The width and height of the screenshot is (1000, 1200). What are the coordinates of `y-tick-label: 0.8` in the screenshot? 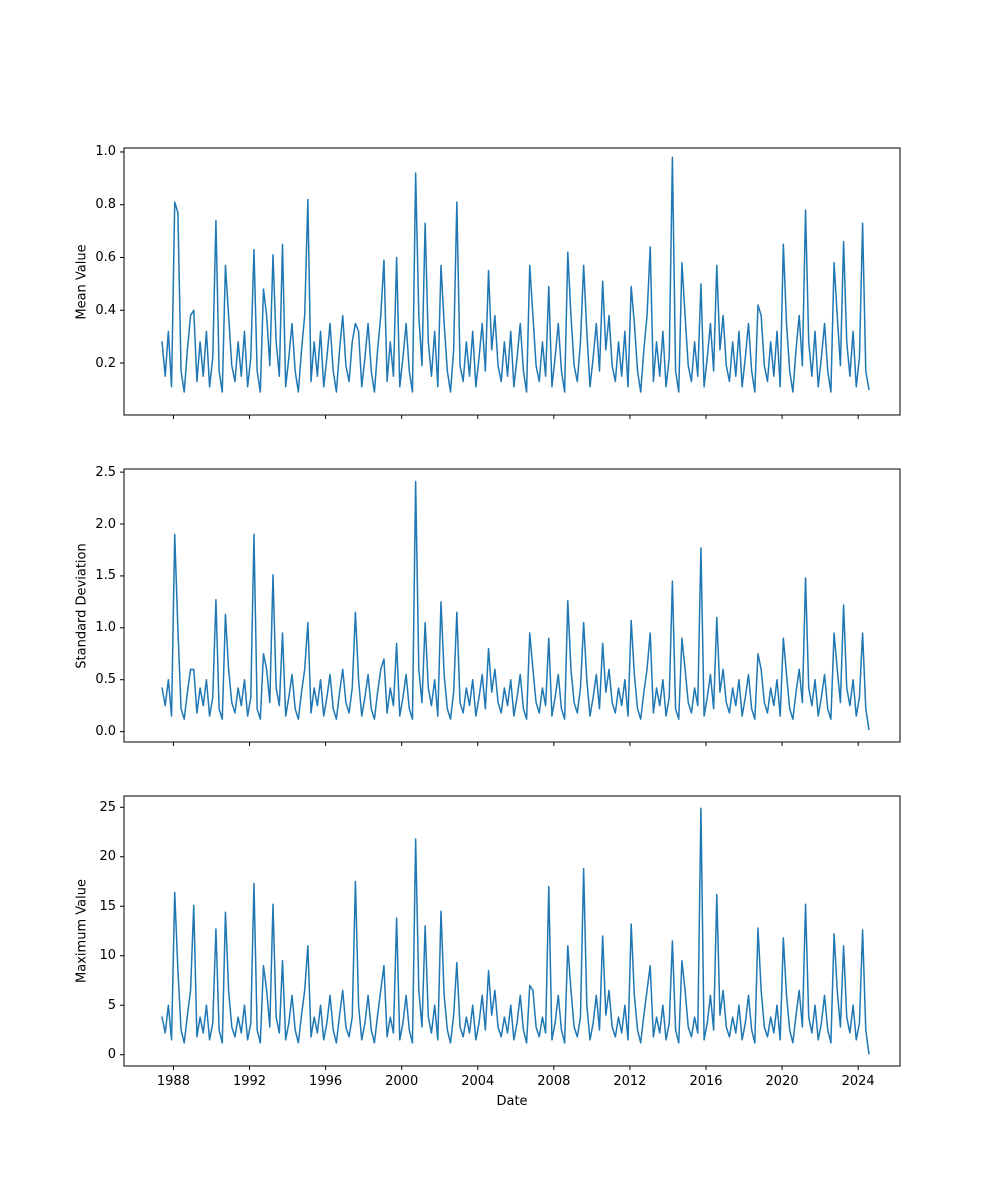 It's located at (105, 205).